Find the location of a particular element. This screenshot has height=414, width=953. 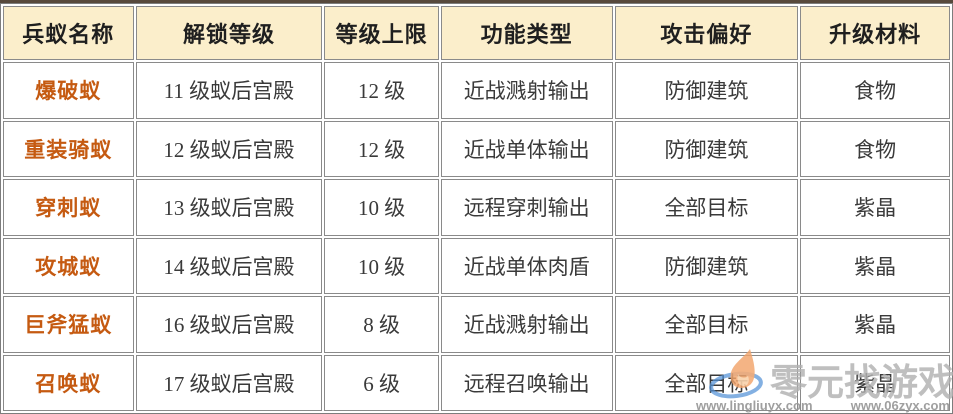

column-header-upgrade-material: 升级材料 is located at coordinates (875, 33).